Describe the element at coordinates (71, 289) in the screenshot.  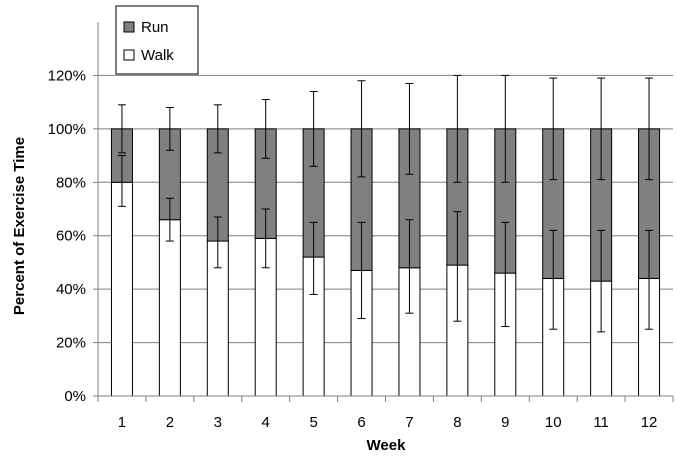
I see `y-tick-label: 40%` at that location.